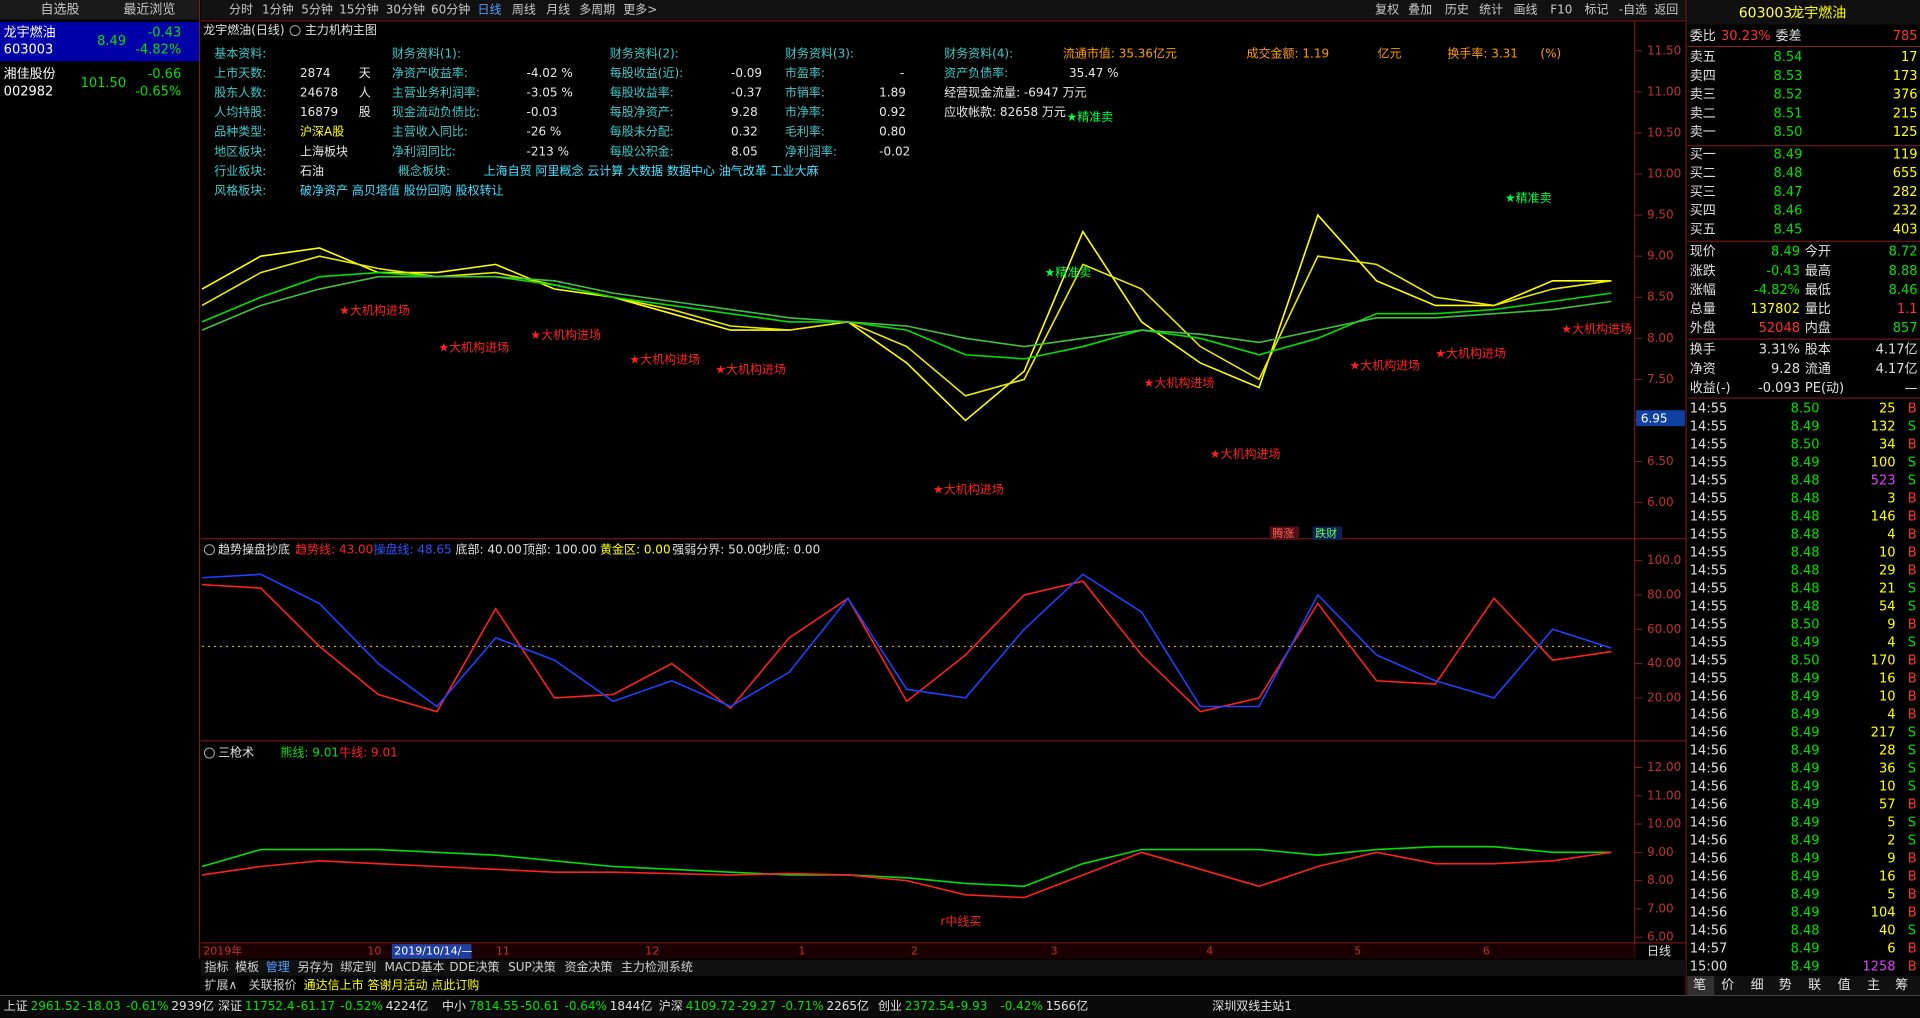 The width and height of the screenshot is (1920, 1018). I want to click on quote-value: 785, so click(1905, 36).